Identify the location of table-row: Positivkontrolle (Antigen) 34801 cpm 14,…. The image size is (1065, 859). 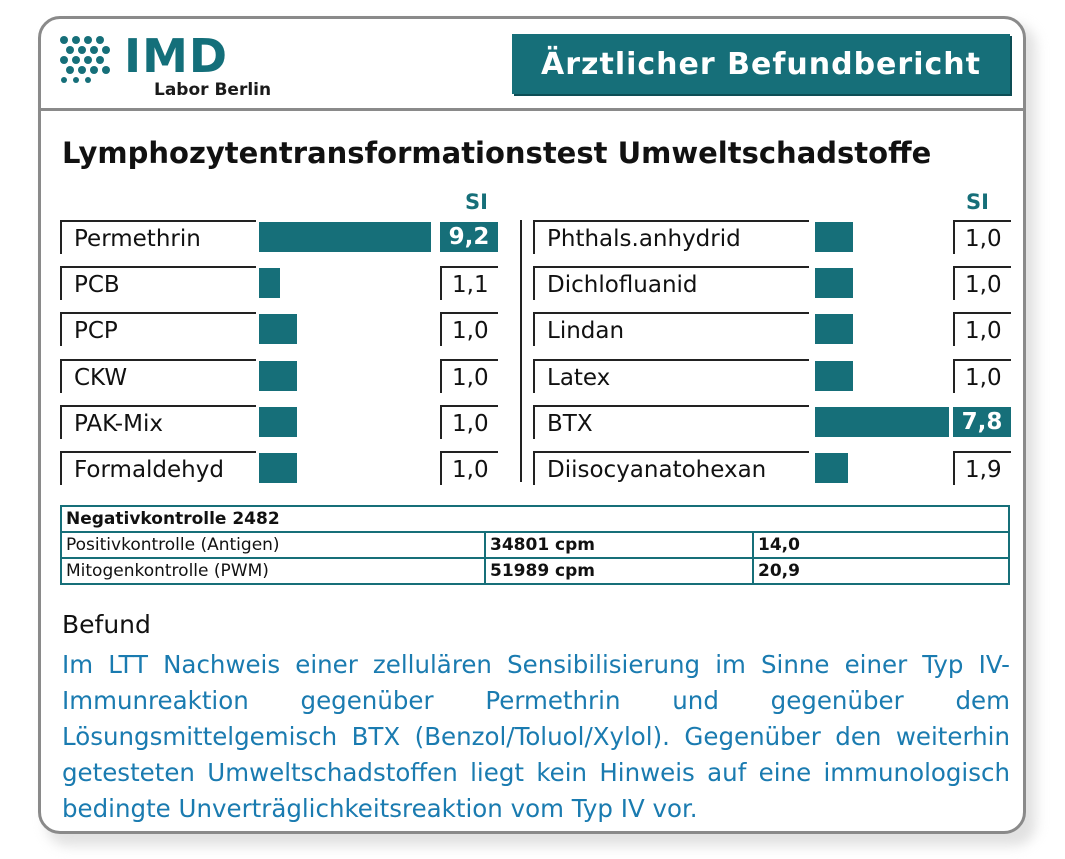
(535, 545).